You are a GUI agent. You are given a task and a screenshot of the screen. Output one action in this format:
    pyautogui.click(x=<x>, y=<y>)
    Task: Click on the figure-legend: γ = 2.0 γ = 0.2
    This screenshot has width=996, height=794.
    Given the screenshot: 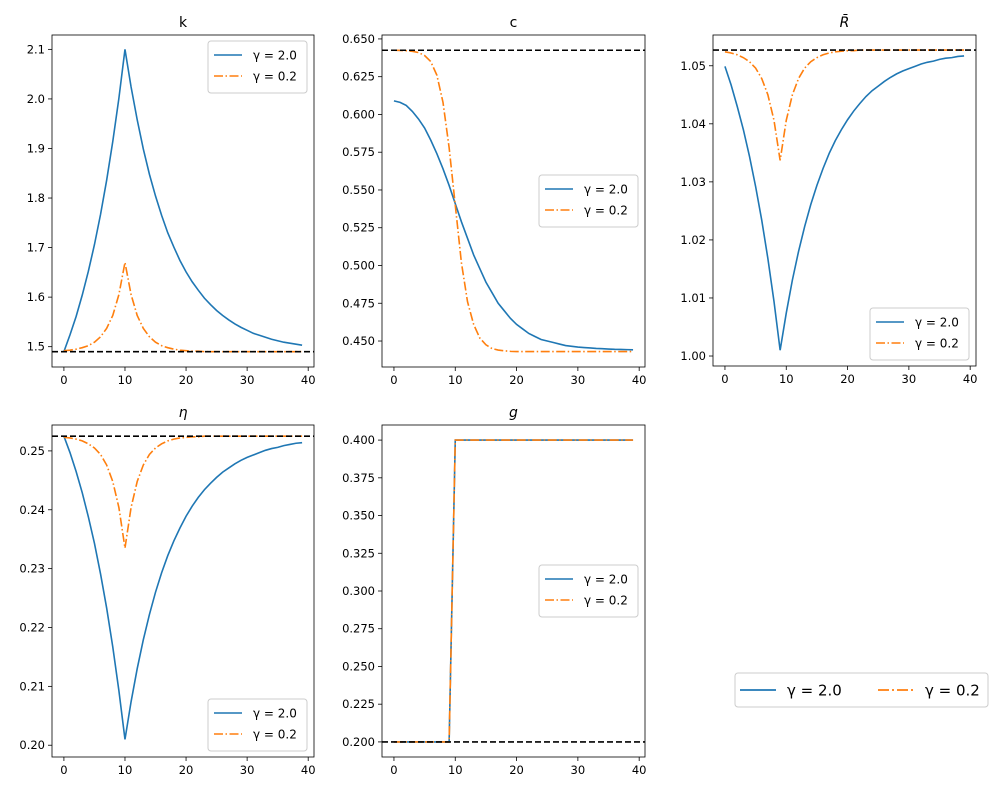 What is the action you would take?
    pyautogui.click(x=861, y=690)
    